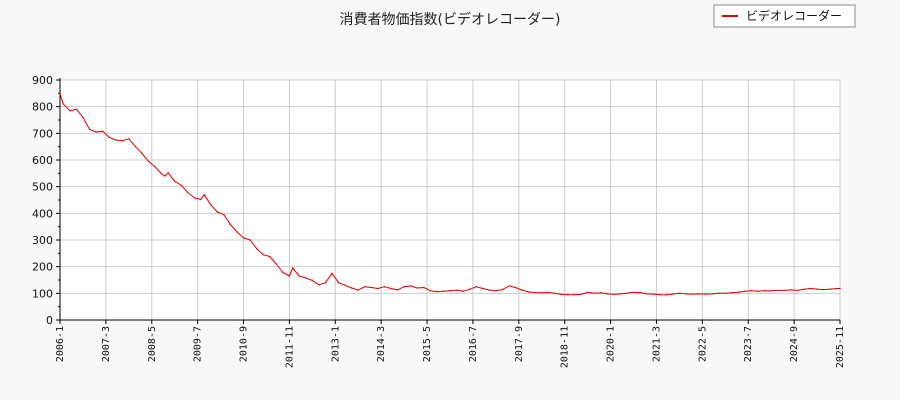 The width and height of the screenshot is (900, 400). Describe the element at coordinates (381, 344) in the screenshot. I see `x-tick-label: 2014-3` at that location.